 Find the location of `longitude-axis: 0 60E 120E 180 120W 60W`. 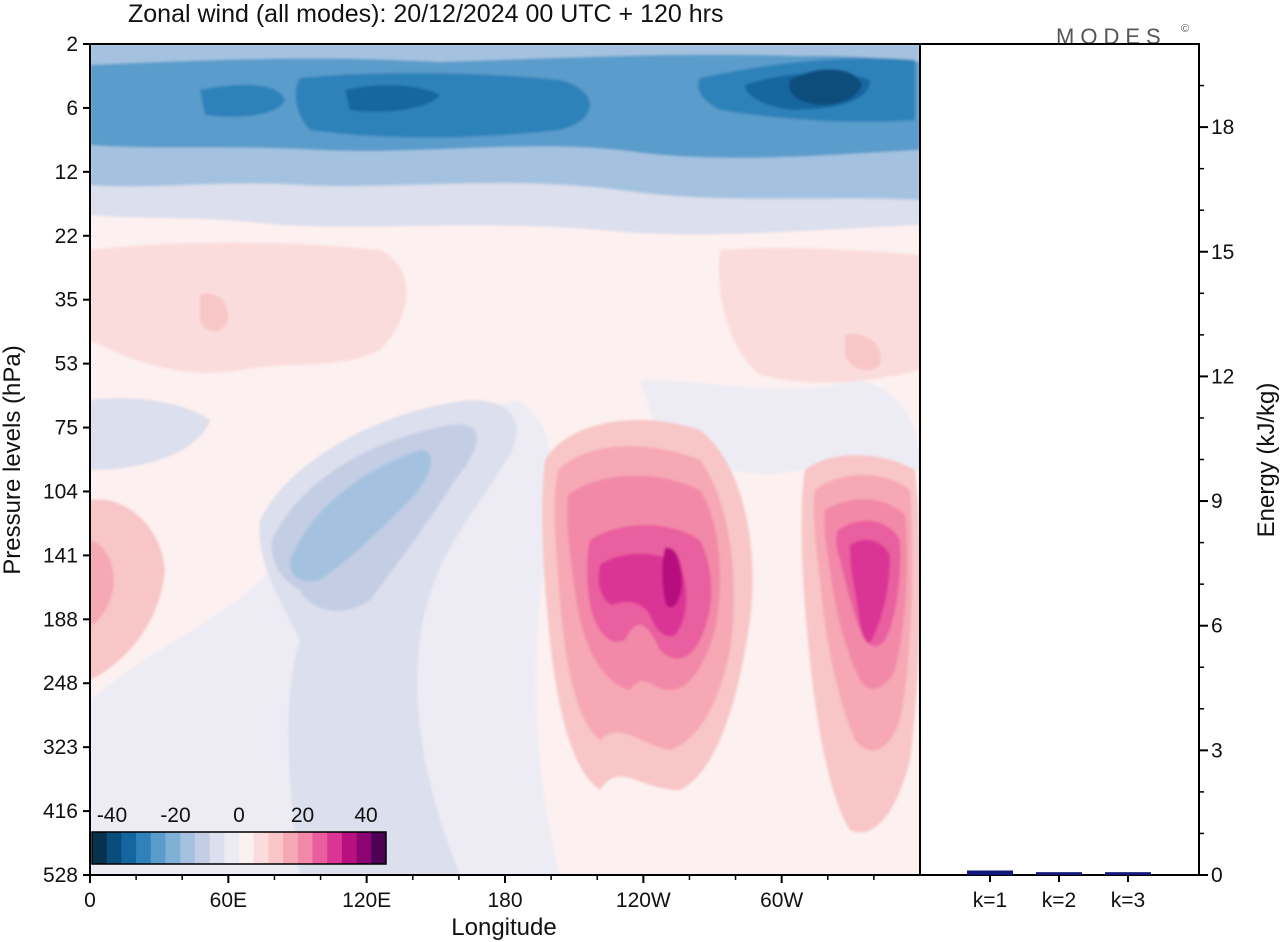

longitude-axis: 0 60E 120E 180 120W 60W is located at coordinates (479, 893).